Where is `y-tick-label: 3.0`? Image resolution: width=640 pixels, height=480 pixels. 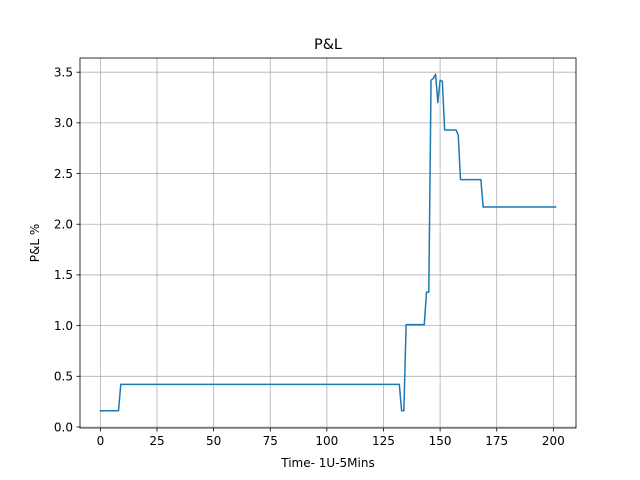
y-tick-label: 3.0 is located at coordinates (63, 123).